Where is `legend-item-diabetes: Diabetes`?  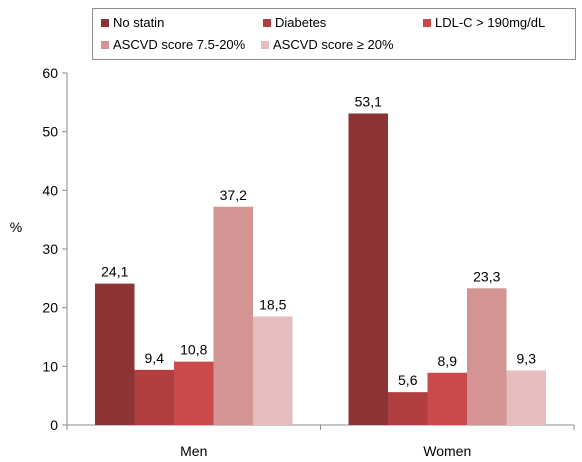
legend-item-diabetes: Diabetes is located at coordinates (294, 22).